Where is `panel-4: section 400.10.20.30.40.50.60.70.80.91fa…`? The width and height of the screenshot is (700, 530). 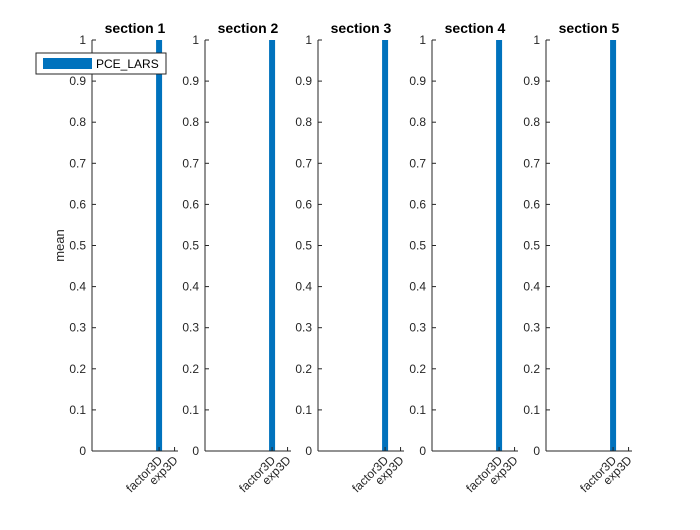 panel-4: section 400.10.20.30.40.50.60.70.80.91fa… is located at coordinates (465, 257).